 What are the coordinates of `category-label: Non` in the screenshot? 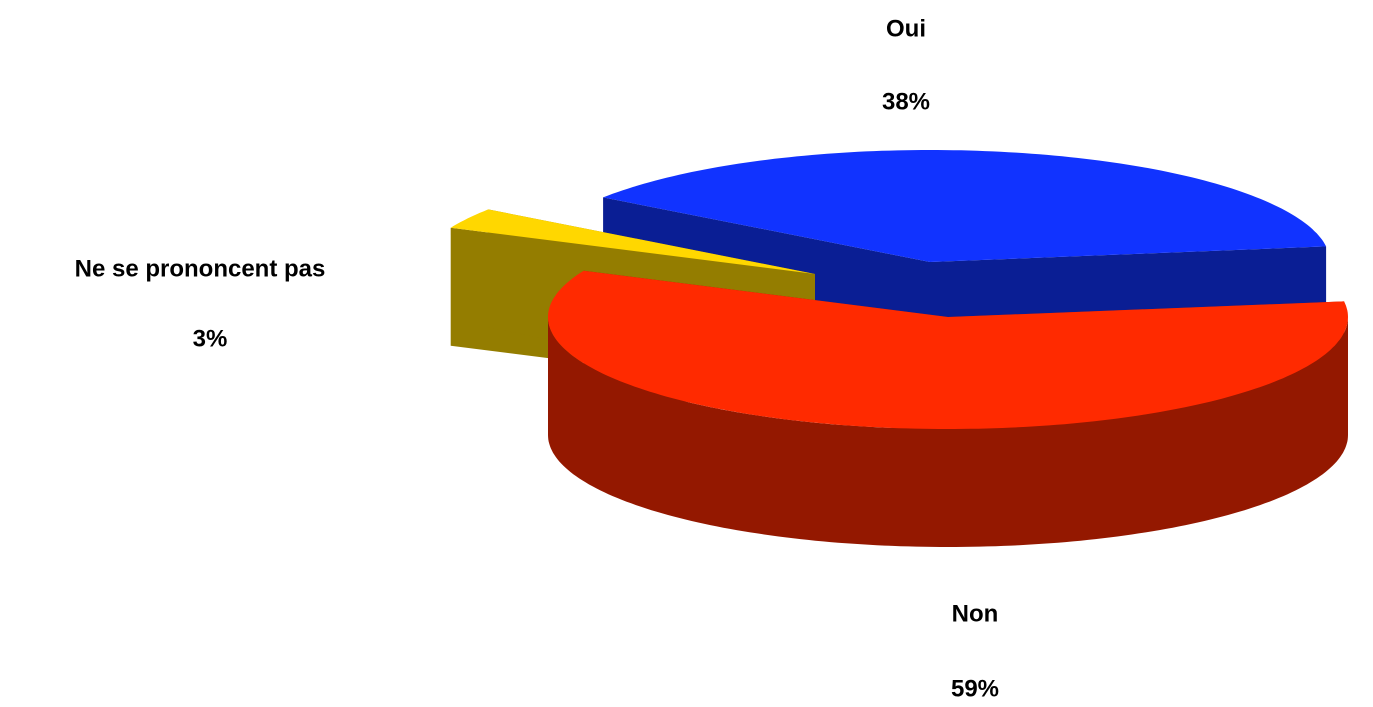 It's located at (975, 613).